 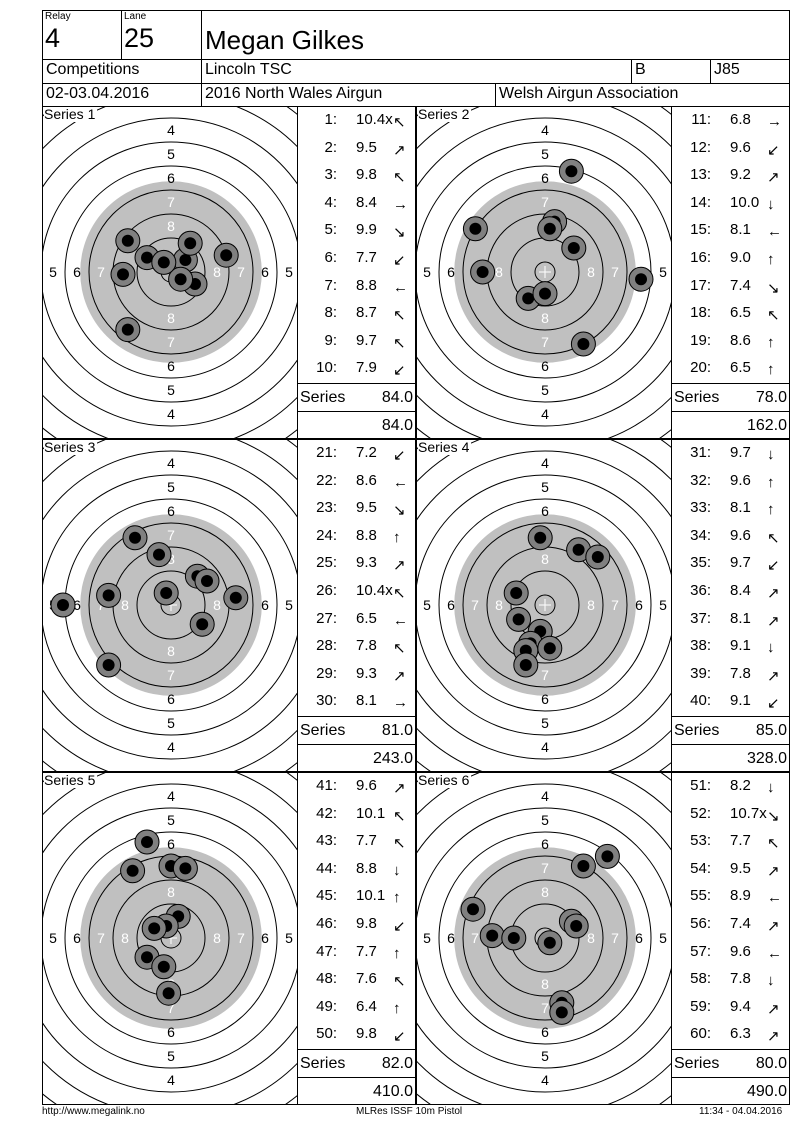 I want to click on shot-row: 13: 9.2 ↗, so click(x=730, y=175).